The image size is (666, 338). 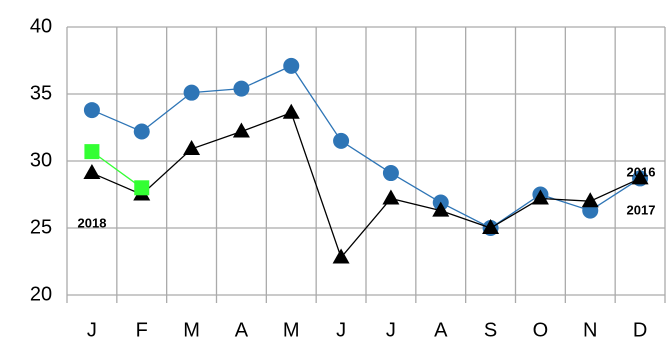 I want to click on y-tick-label: 40, so click(x=41, y=26).